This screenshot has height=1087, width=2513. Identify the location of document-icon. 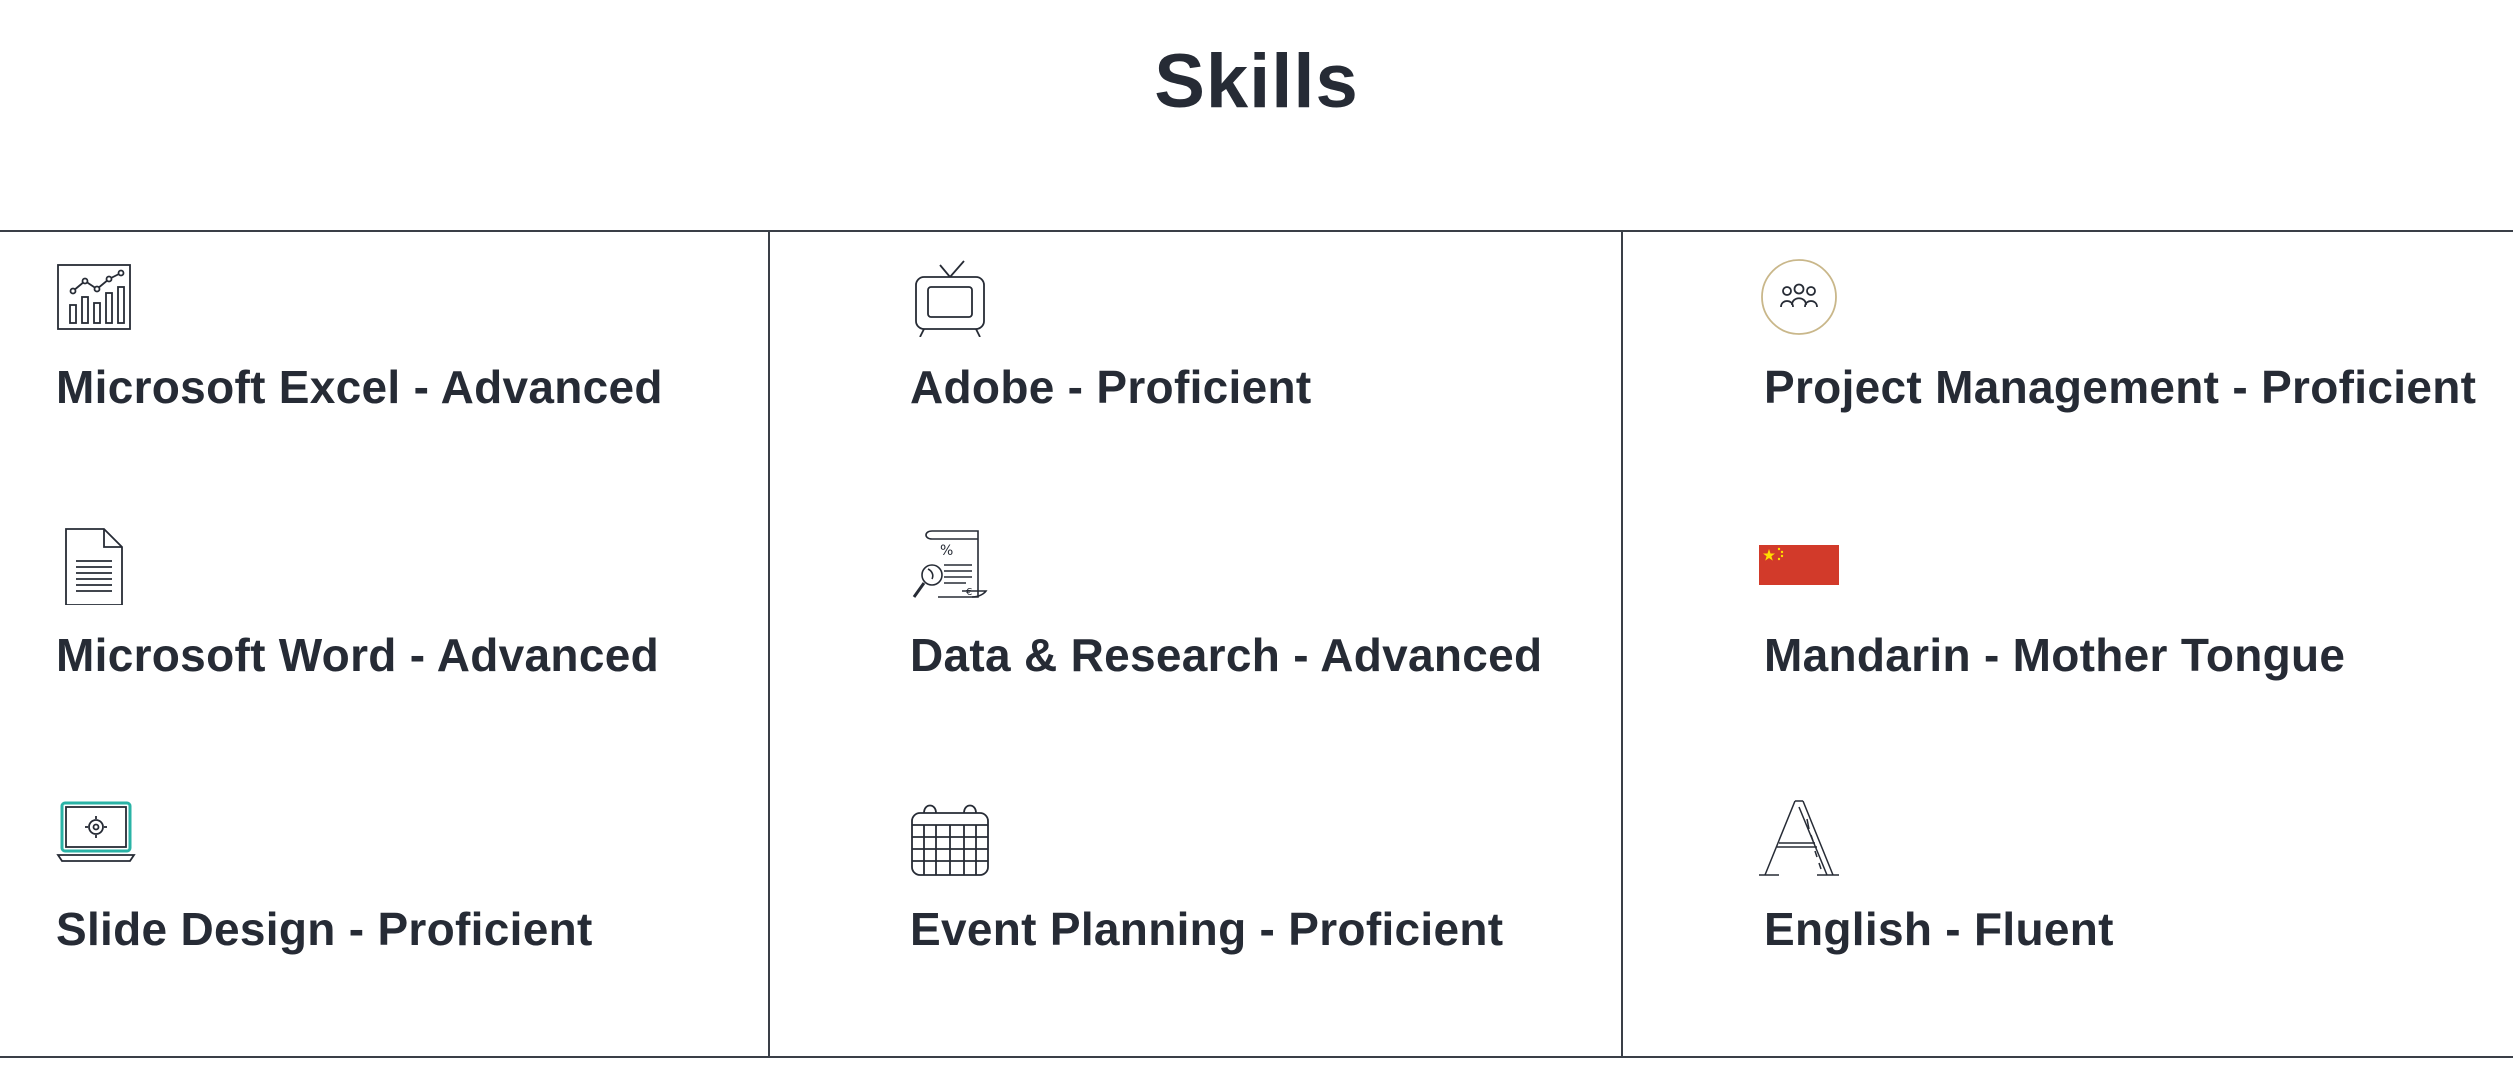
(96, 565).